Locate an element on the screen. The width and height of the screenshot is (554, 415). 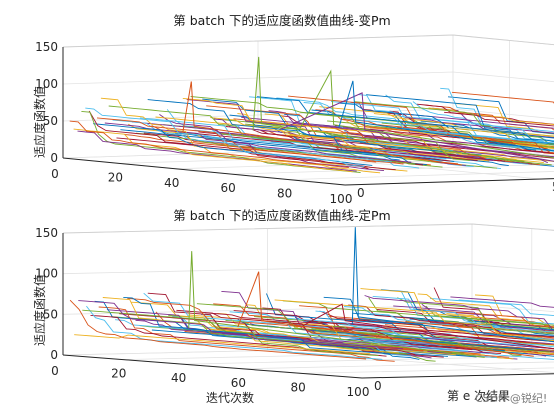
back-frame is located at coordinates (308, 41).